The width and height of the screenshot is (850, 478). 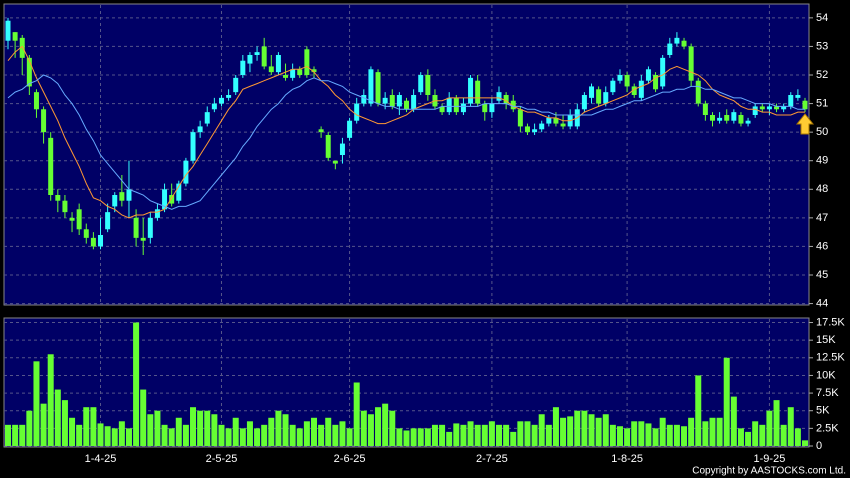 I want to click on y-tick-label: 7.5K, so click(x=827, y=393).